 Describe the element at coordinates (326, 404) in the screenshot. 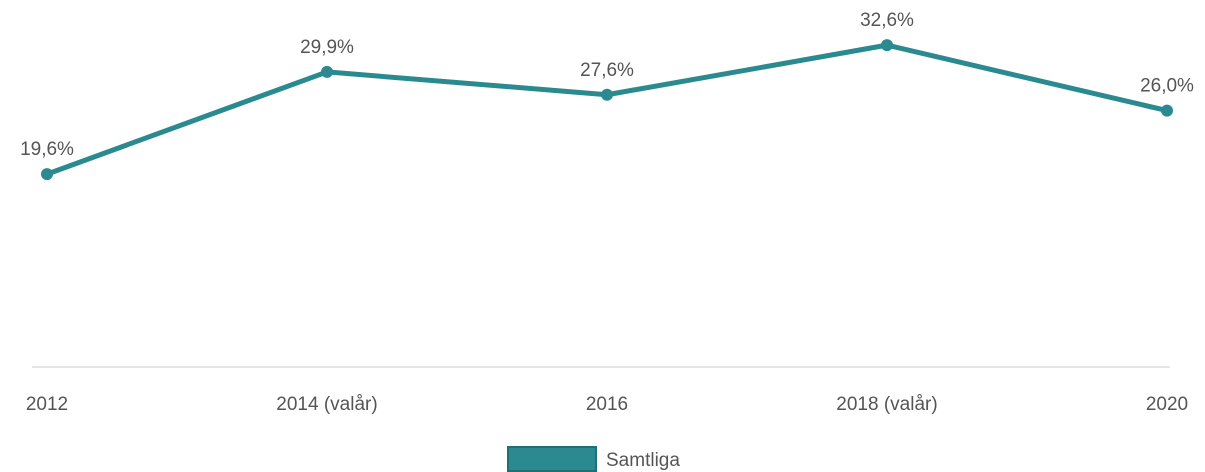

I see `x-tick-label: 2014 (valår)` at that location.